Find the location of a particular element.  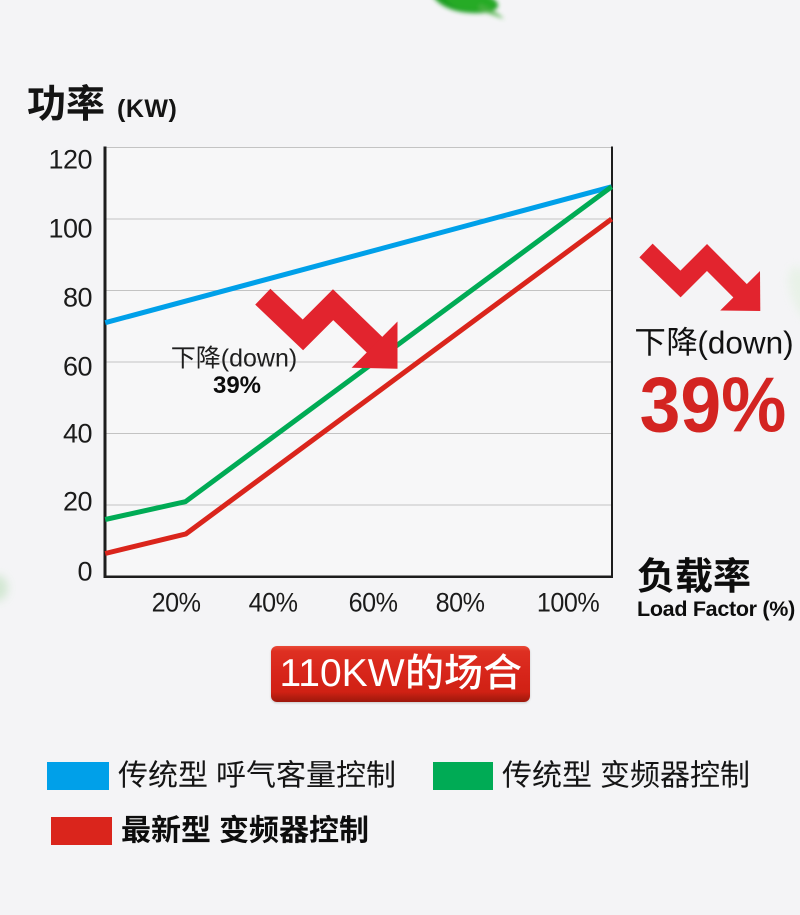

leaf-right-icon is located at coordinates (794, 295).